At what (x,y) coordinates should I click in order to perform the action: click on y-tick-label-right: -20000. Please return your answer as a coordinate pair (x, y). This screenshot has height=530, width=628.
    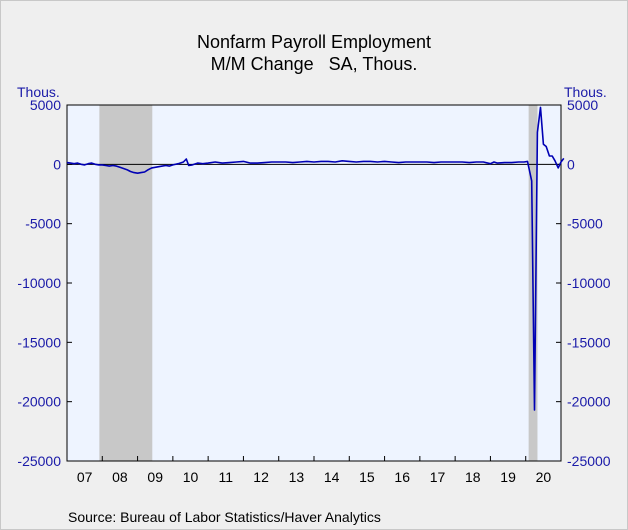
    Looking at the image, I should click on (589, 402).